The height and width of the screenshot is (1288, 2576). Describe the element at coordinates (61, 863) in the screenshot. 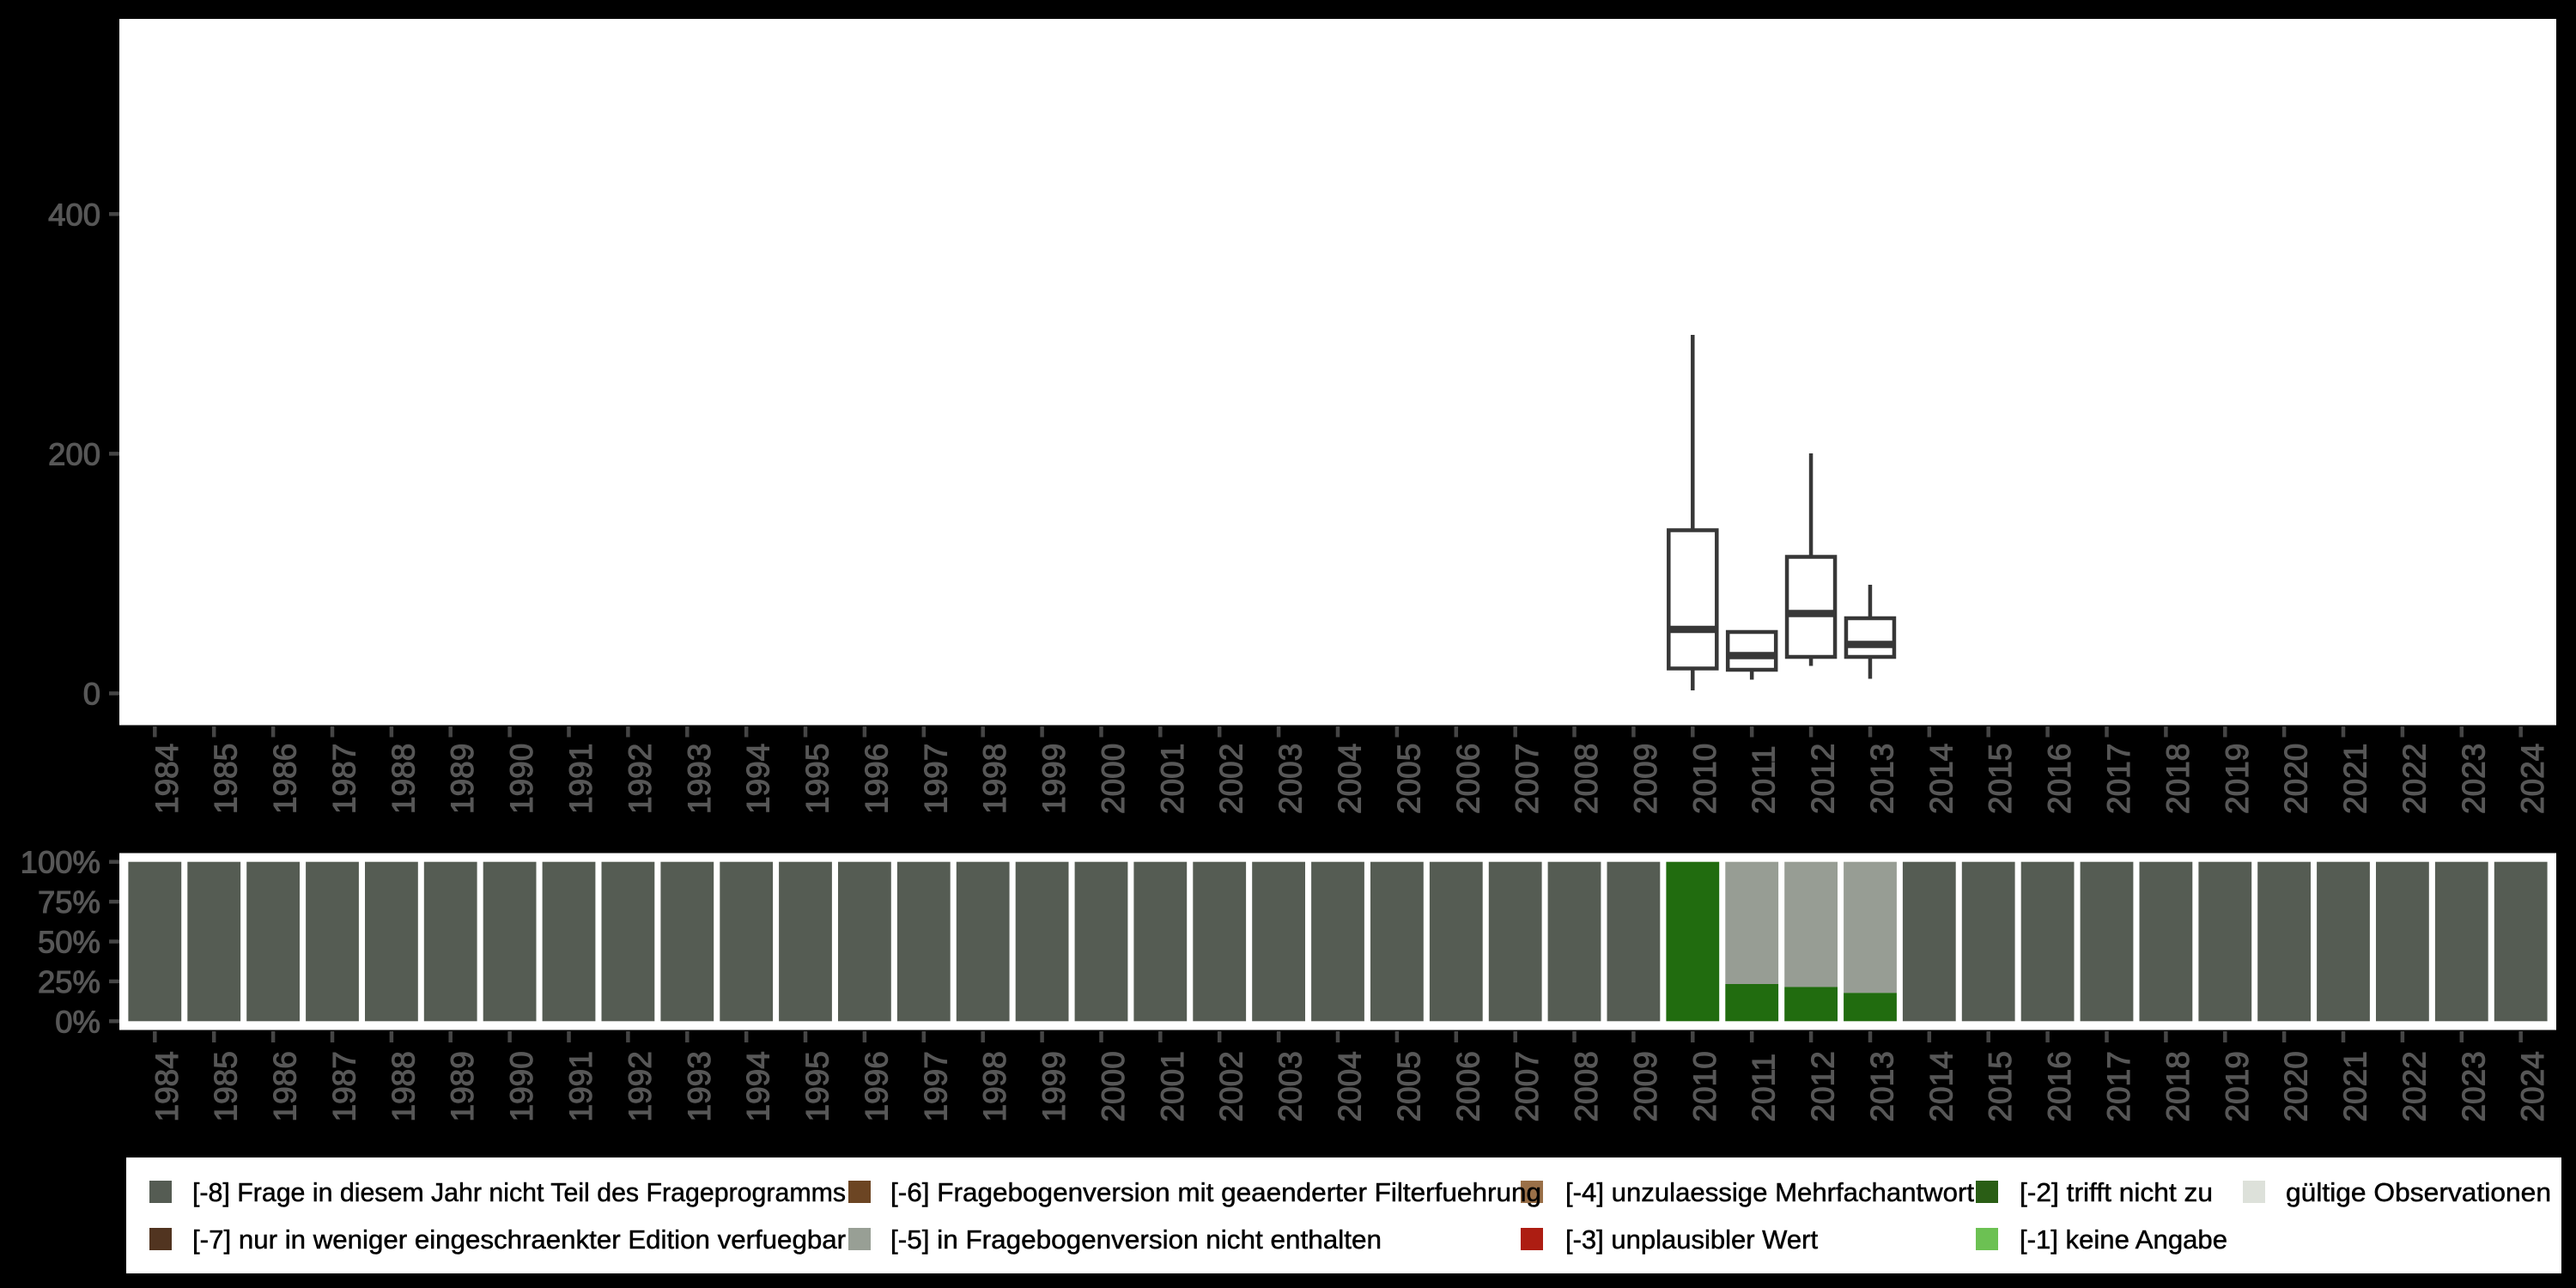

I see `svg-text: 100%` at that location.